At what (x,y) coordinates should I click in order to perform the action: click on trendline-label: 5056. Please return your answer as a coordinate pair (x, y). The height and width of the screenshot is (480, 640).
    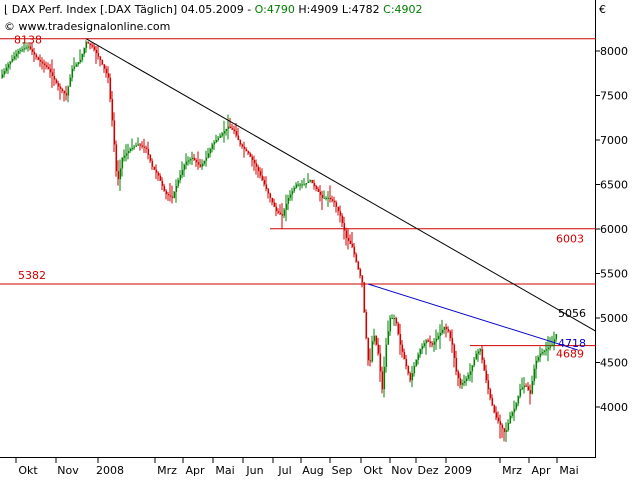
    Looking at the image, I should click on (572, 313).